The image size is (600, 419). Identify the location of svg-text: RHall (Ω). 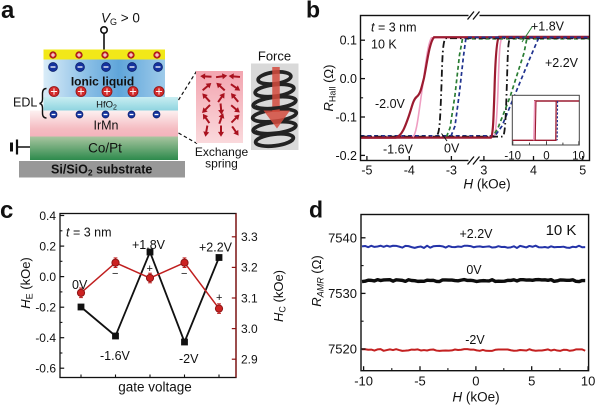
(329, 88).